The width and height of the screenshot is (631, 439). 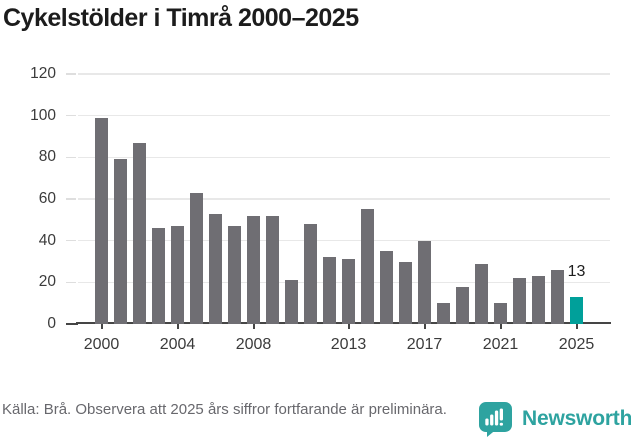 What do you see at coordinates (443, 313) in the screenshot?
I see `bar-2018` at bounding box center [443, 313].